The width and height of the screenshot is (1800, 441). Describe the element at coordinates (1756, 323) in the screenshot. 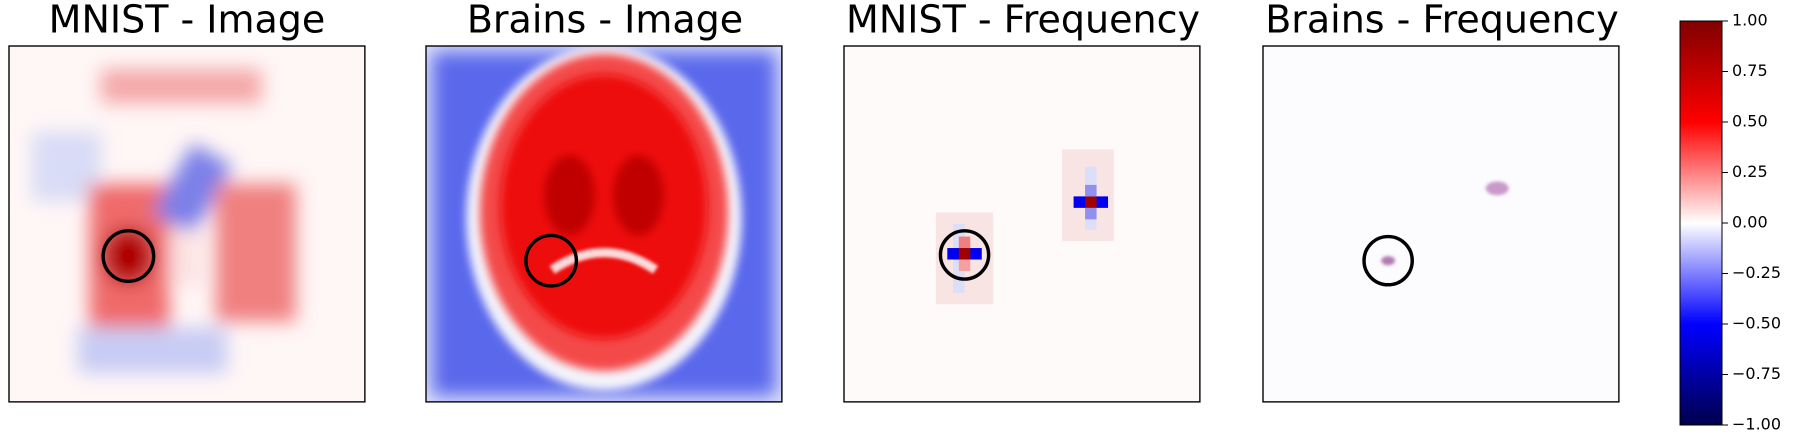

I see `tick-label: −0.50` at that location.